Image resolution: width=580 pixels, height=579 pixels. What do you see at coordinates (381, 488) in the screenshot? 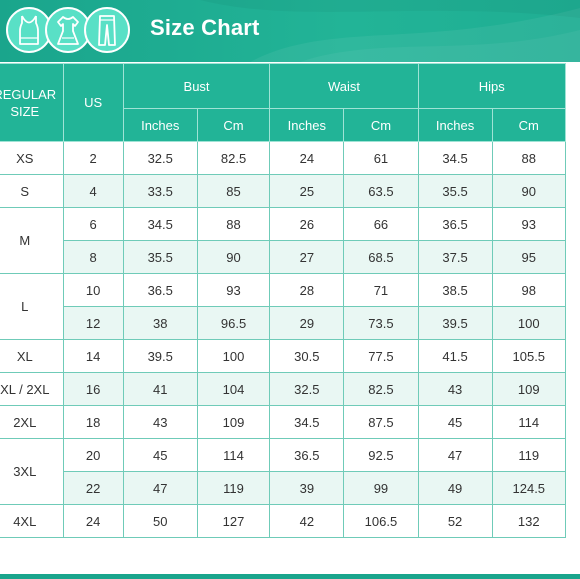
I see `waist-cm-value: 99` at bounding box center [381, 488].